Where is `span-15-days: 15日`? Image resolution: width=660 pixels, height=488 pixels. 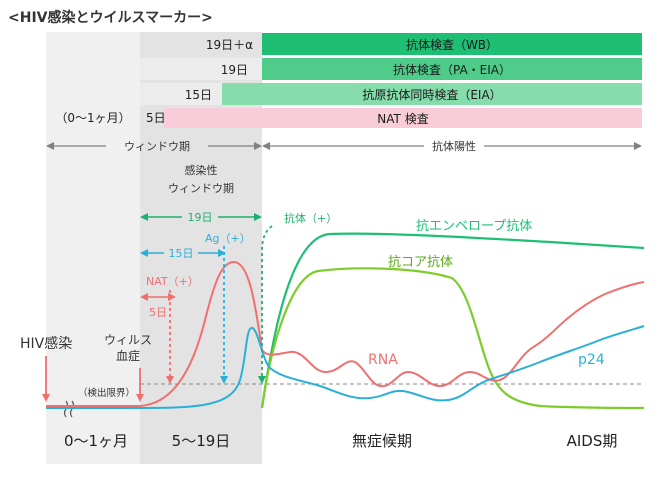
span-15-days: 15日 is located at coordinates (183, 253).